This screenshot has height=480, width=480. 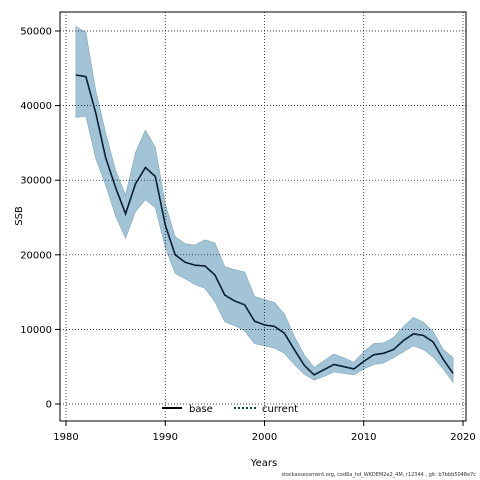 What do you see at coordinates (36, 330) in the screenshot?
I see `y-tick-label-10000: 10000` at bounding box center [36, 330].